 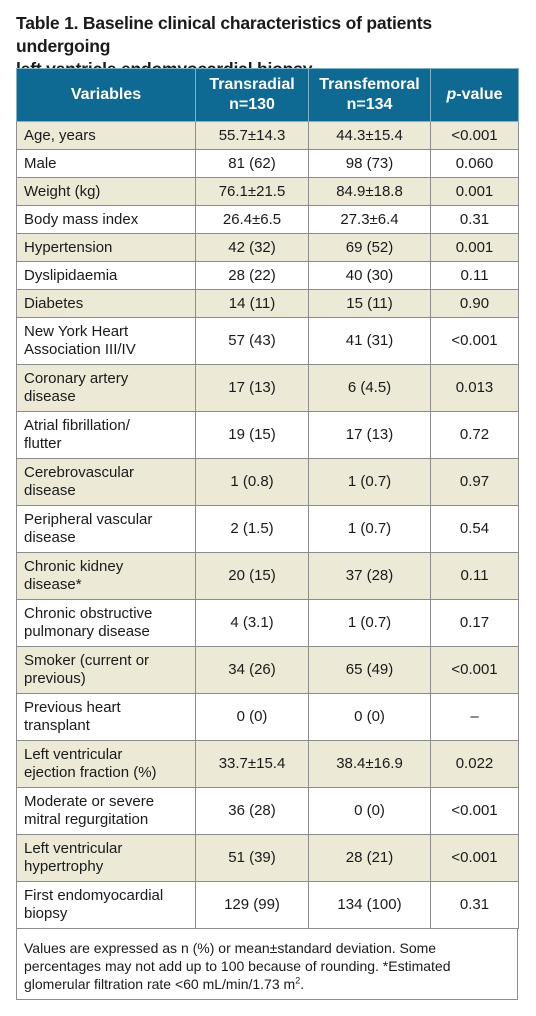 I want to click on transradial-value: 55.7±14.3, so click(x=252, y=135).